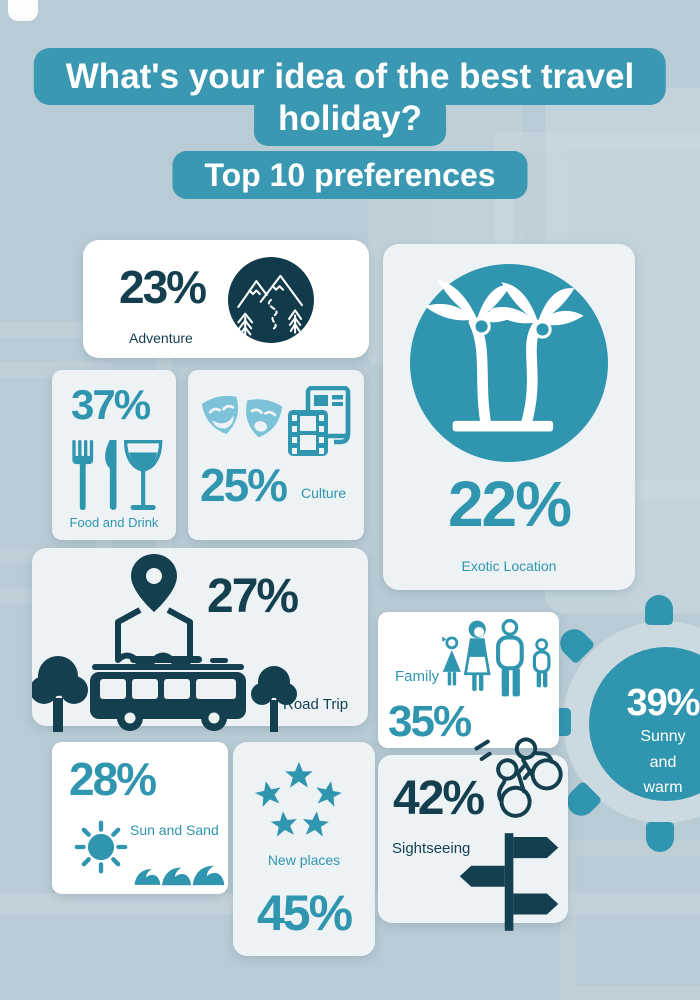 This screenshot has height=1000, width=700. Describe the element at coordinates (114, 522) in the screenshot. I see `food-and-drink-label: Food and Drink` at that location.